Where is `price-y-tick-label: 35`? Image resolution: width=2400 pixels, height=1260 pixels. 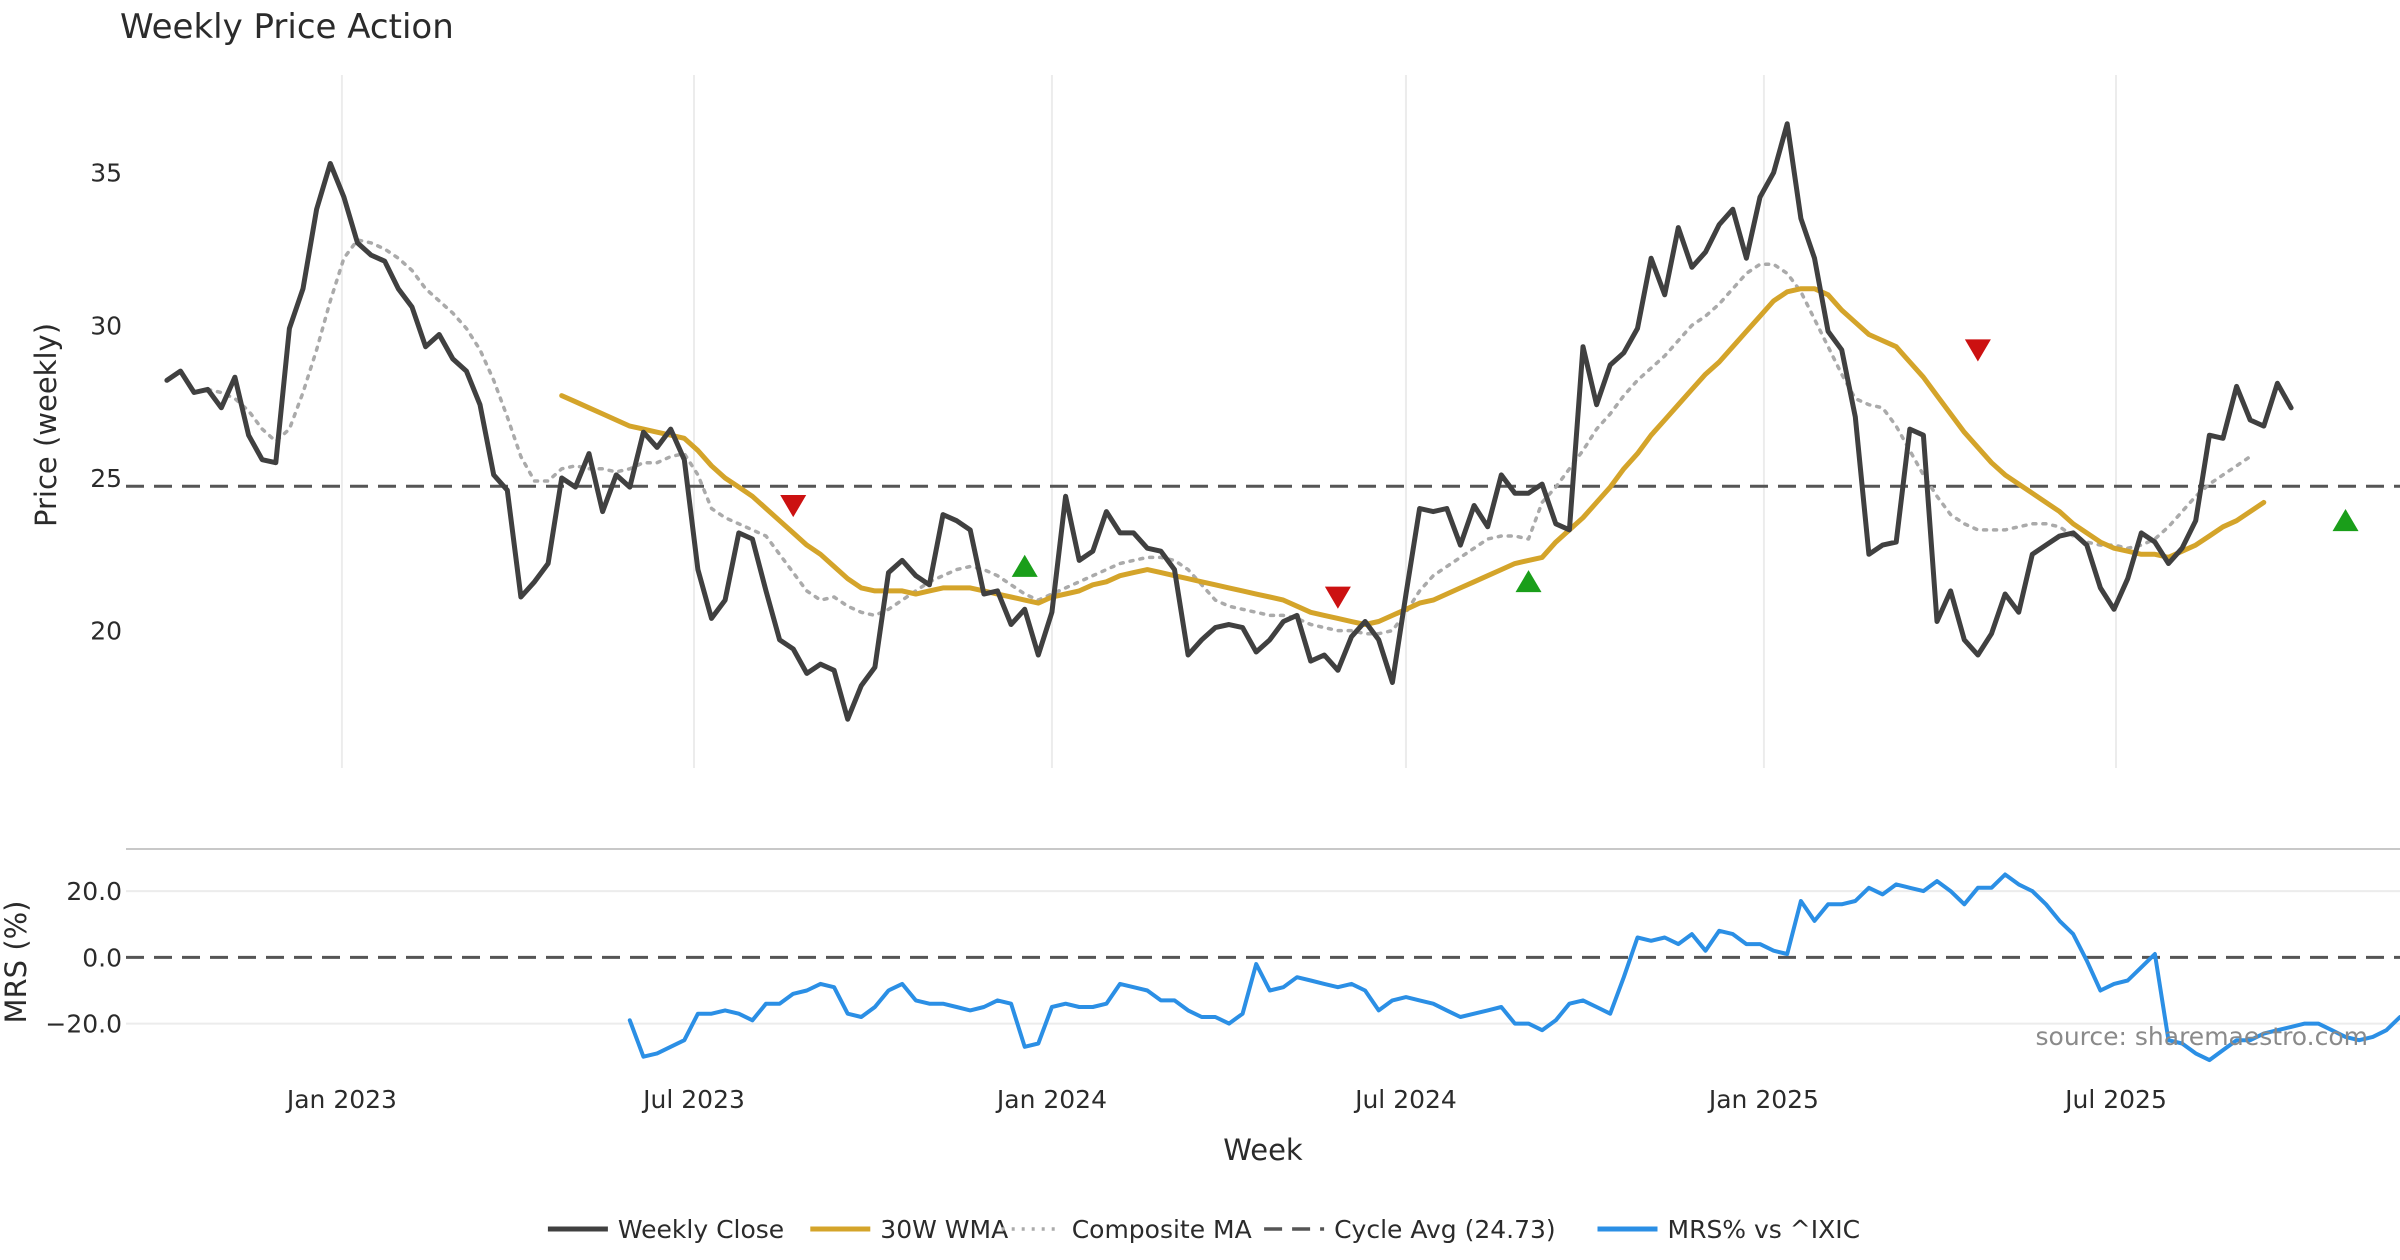
price-y-tick-label: 35 is located at coordinates (106, 173).